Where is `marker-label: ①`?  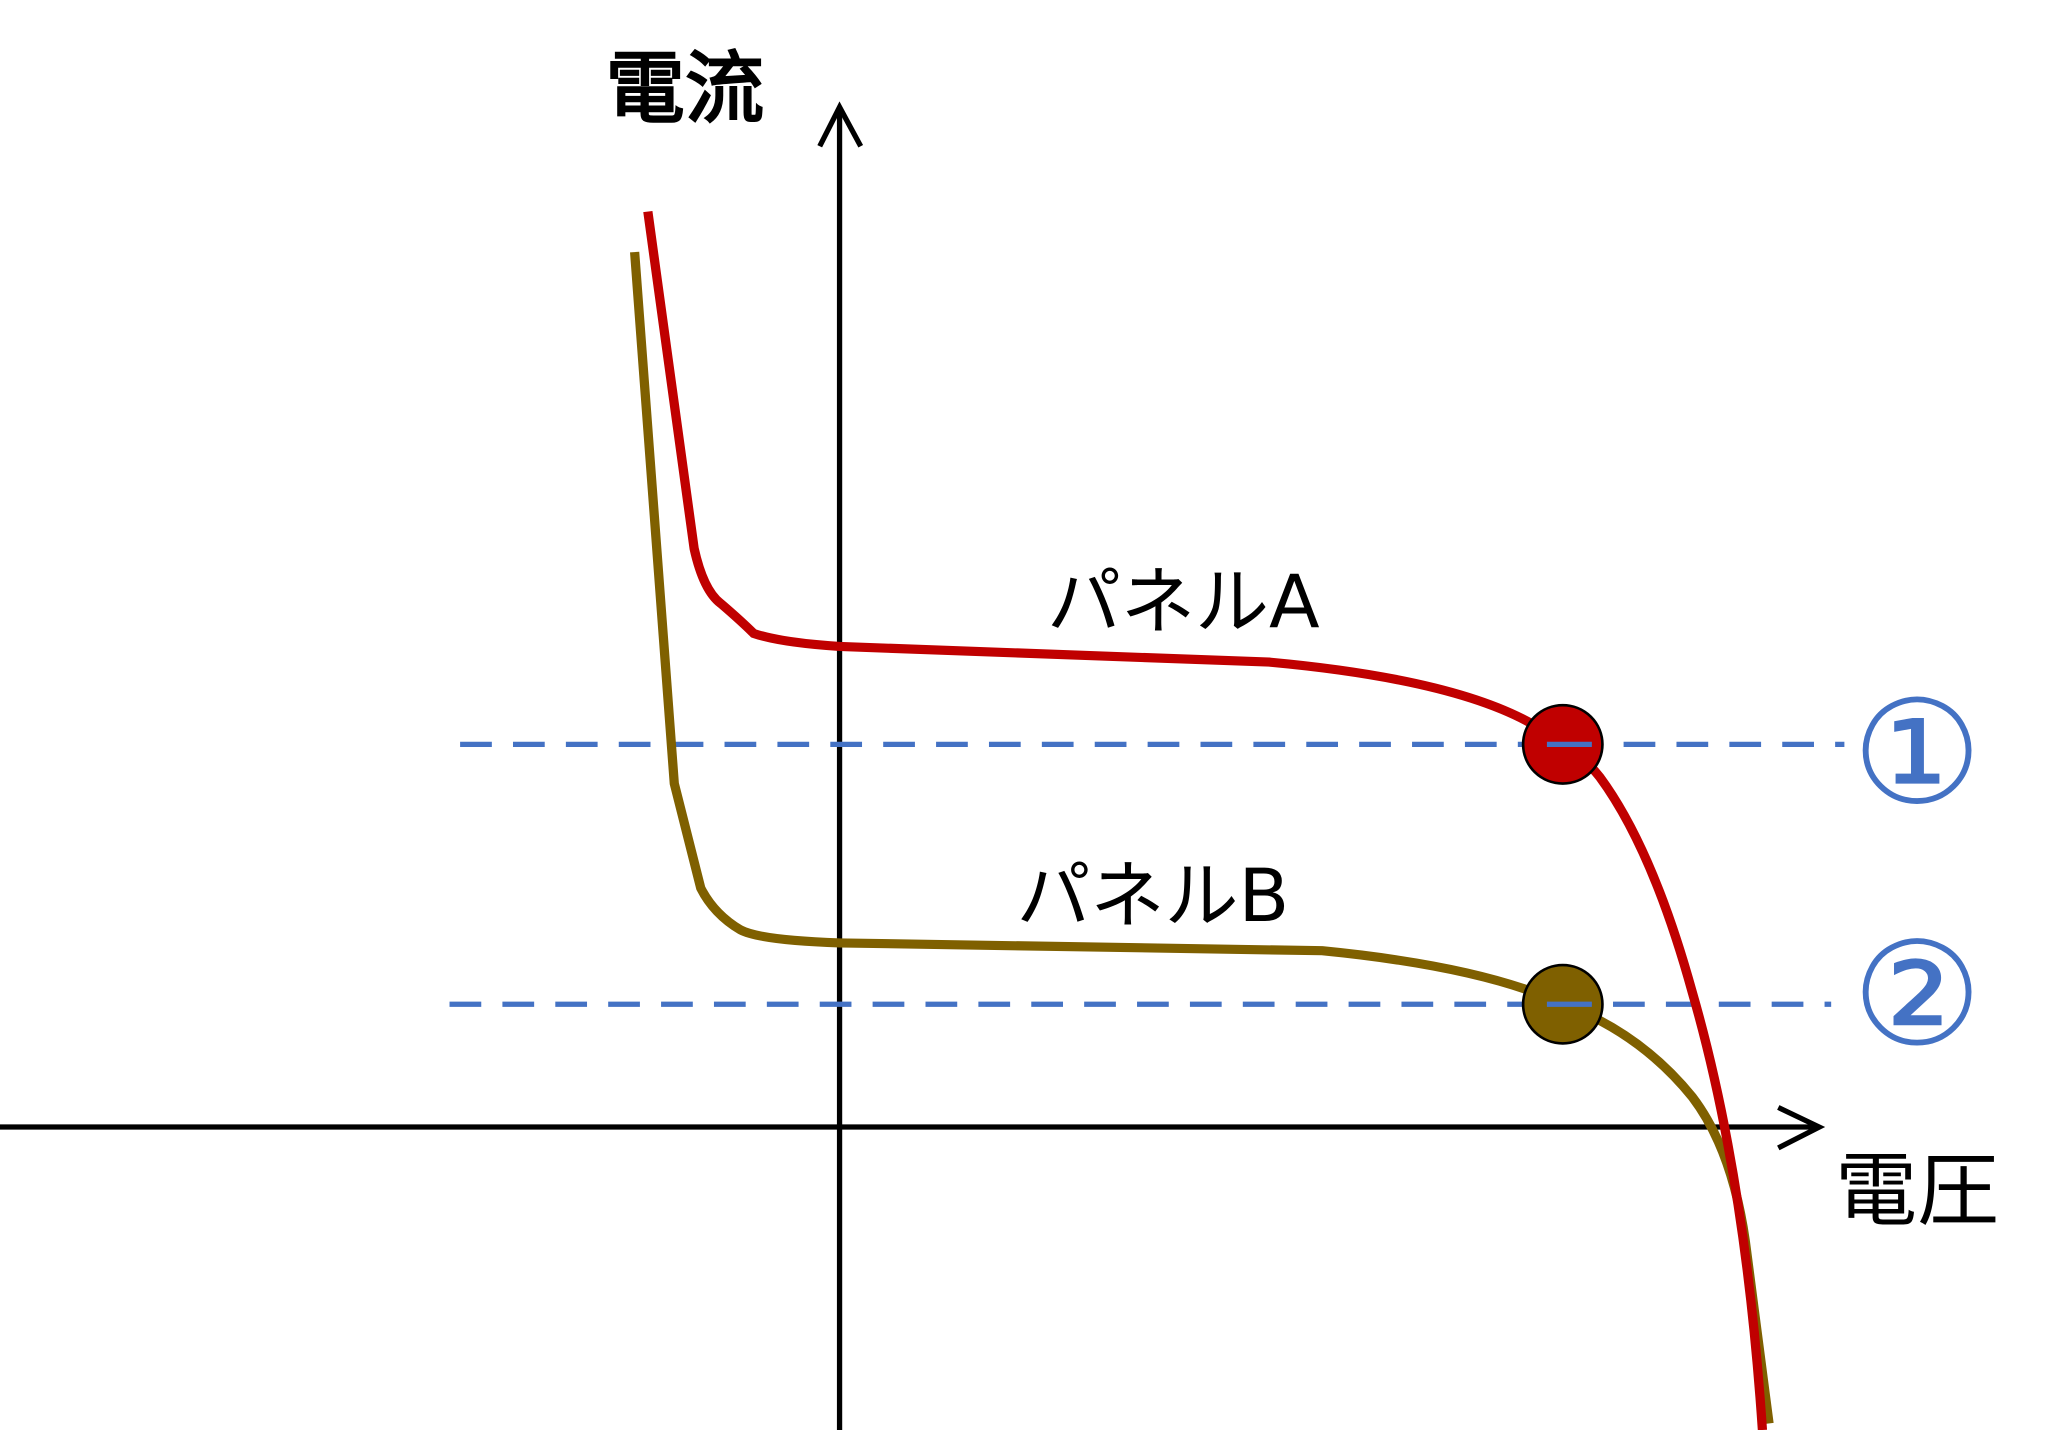 marker-label: ① is located at coordinates (1917, 753).